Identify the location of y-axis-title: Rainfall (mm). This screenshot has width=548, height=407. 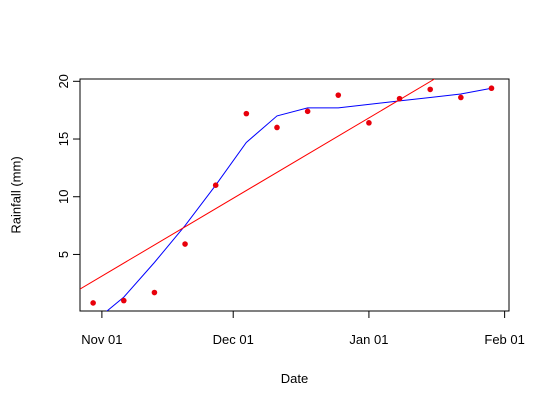
(15, 194).